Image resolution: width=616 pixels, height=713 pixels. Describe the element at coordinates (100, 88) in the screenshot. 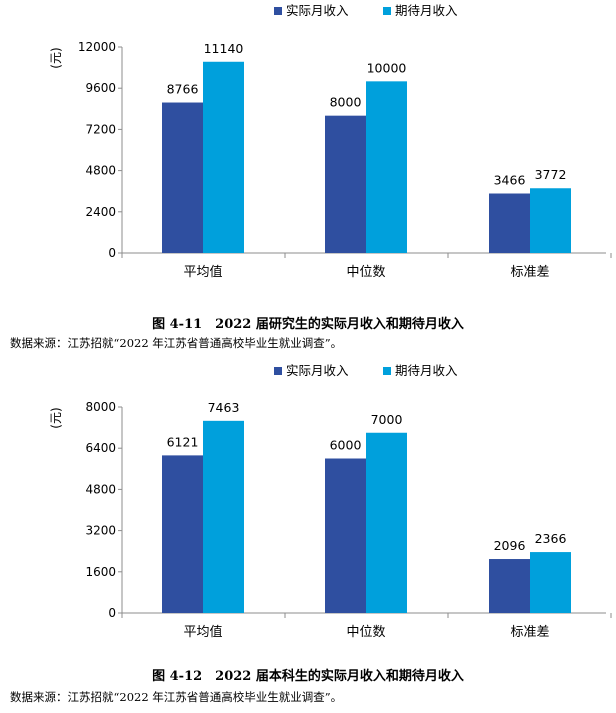

I see `y-tick-label: 9600` at that location.